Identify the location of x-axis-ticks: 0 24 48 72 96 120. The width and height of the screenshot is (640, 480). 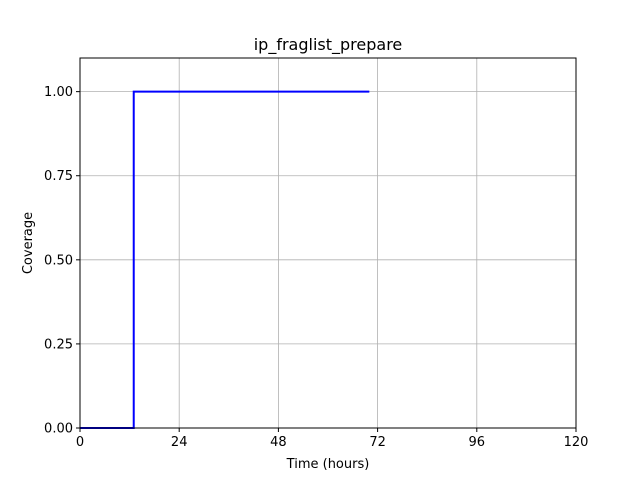
(332, 439).